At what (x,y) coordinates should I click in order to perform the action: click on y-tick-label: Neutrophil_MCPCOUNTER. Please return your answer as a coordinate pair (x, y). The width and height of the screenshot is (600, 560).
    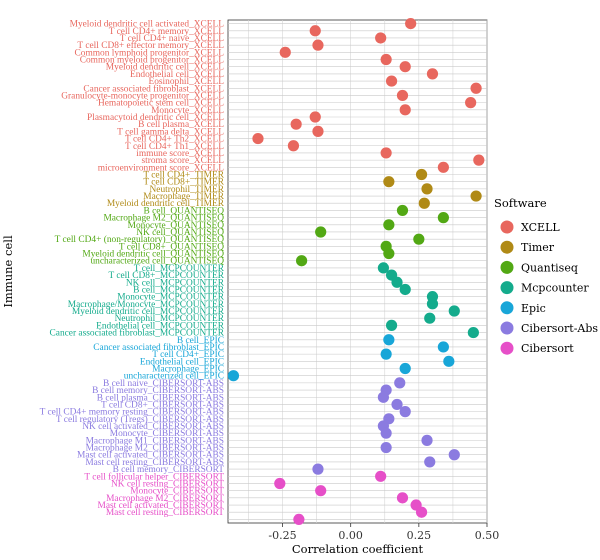
    Looking at the image, I should click on (170, 319).